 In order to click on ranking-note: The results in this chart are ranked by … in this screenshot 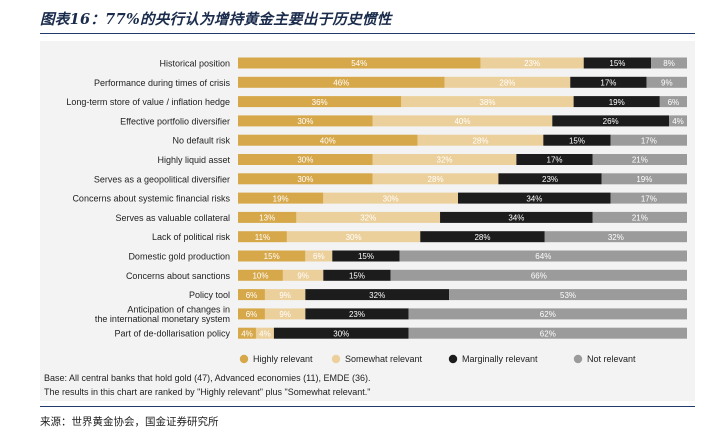, I will do `click(207, 392)`.